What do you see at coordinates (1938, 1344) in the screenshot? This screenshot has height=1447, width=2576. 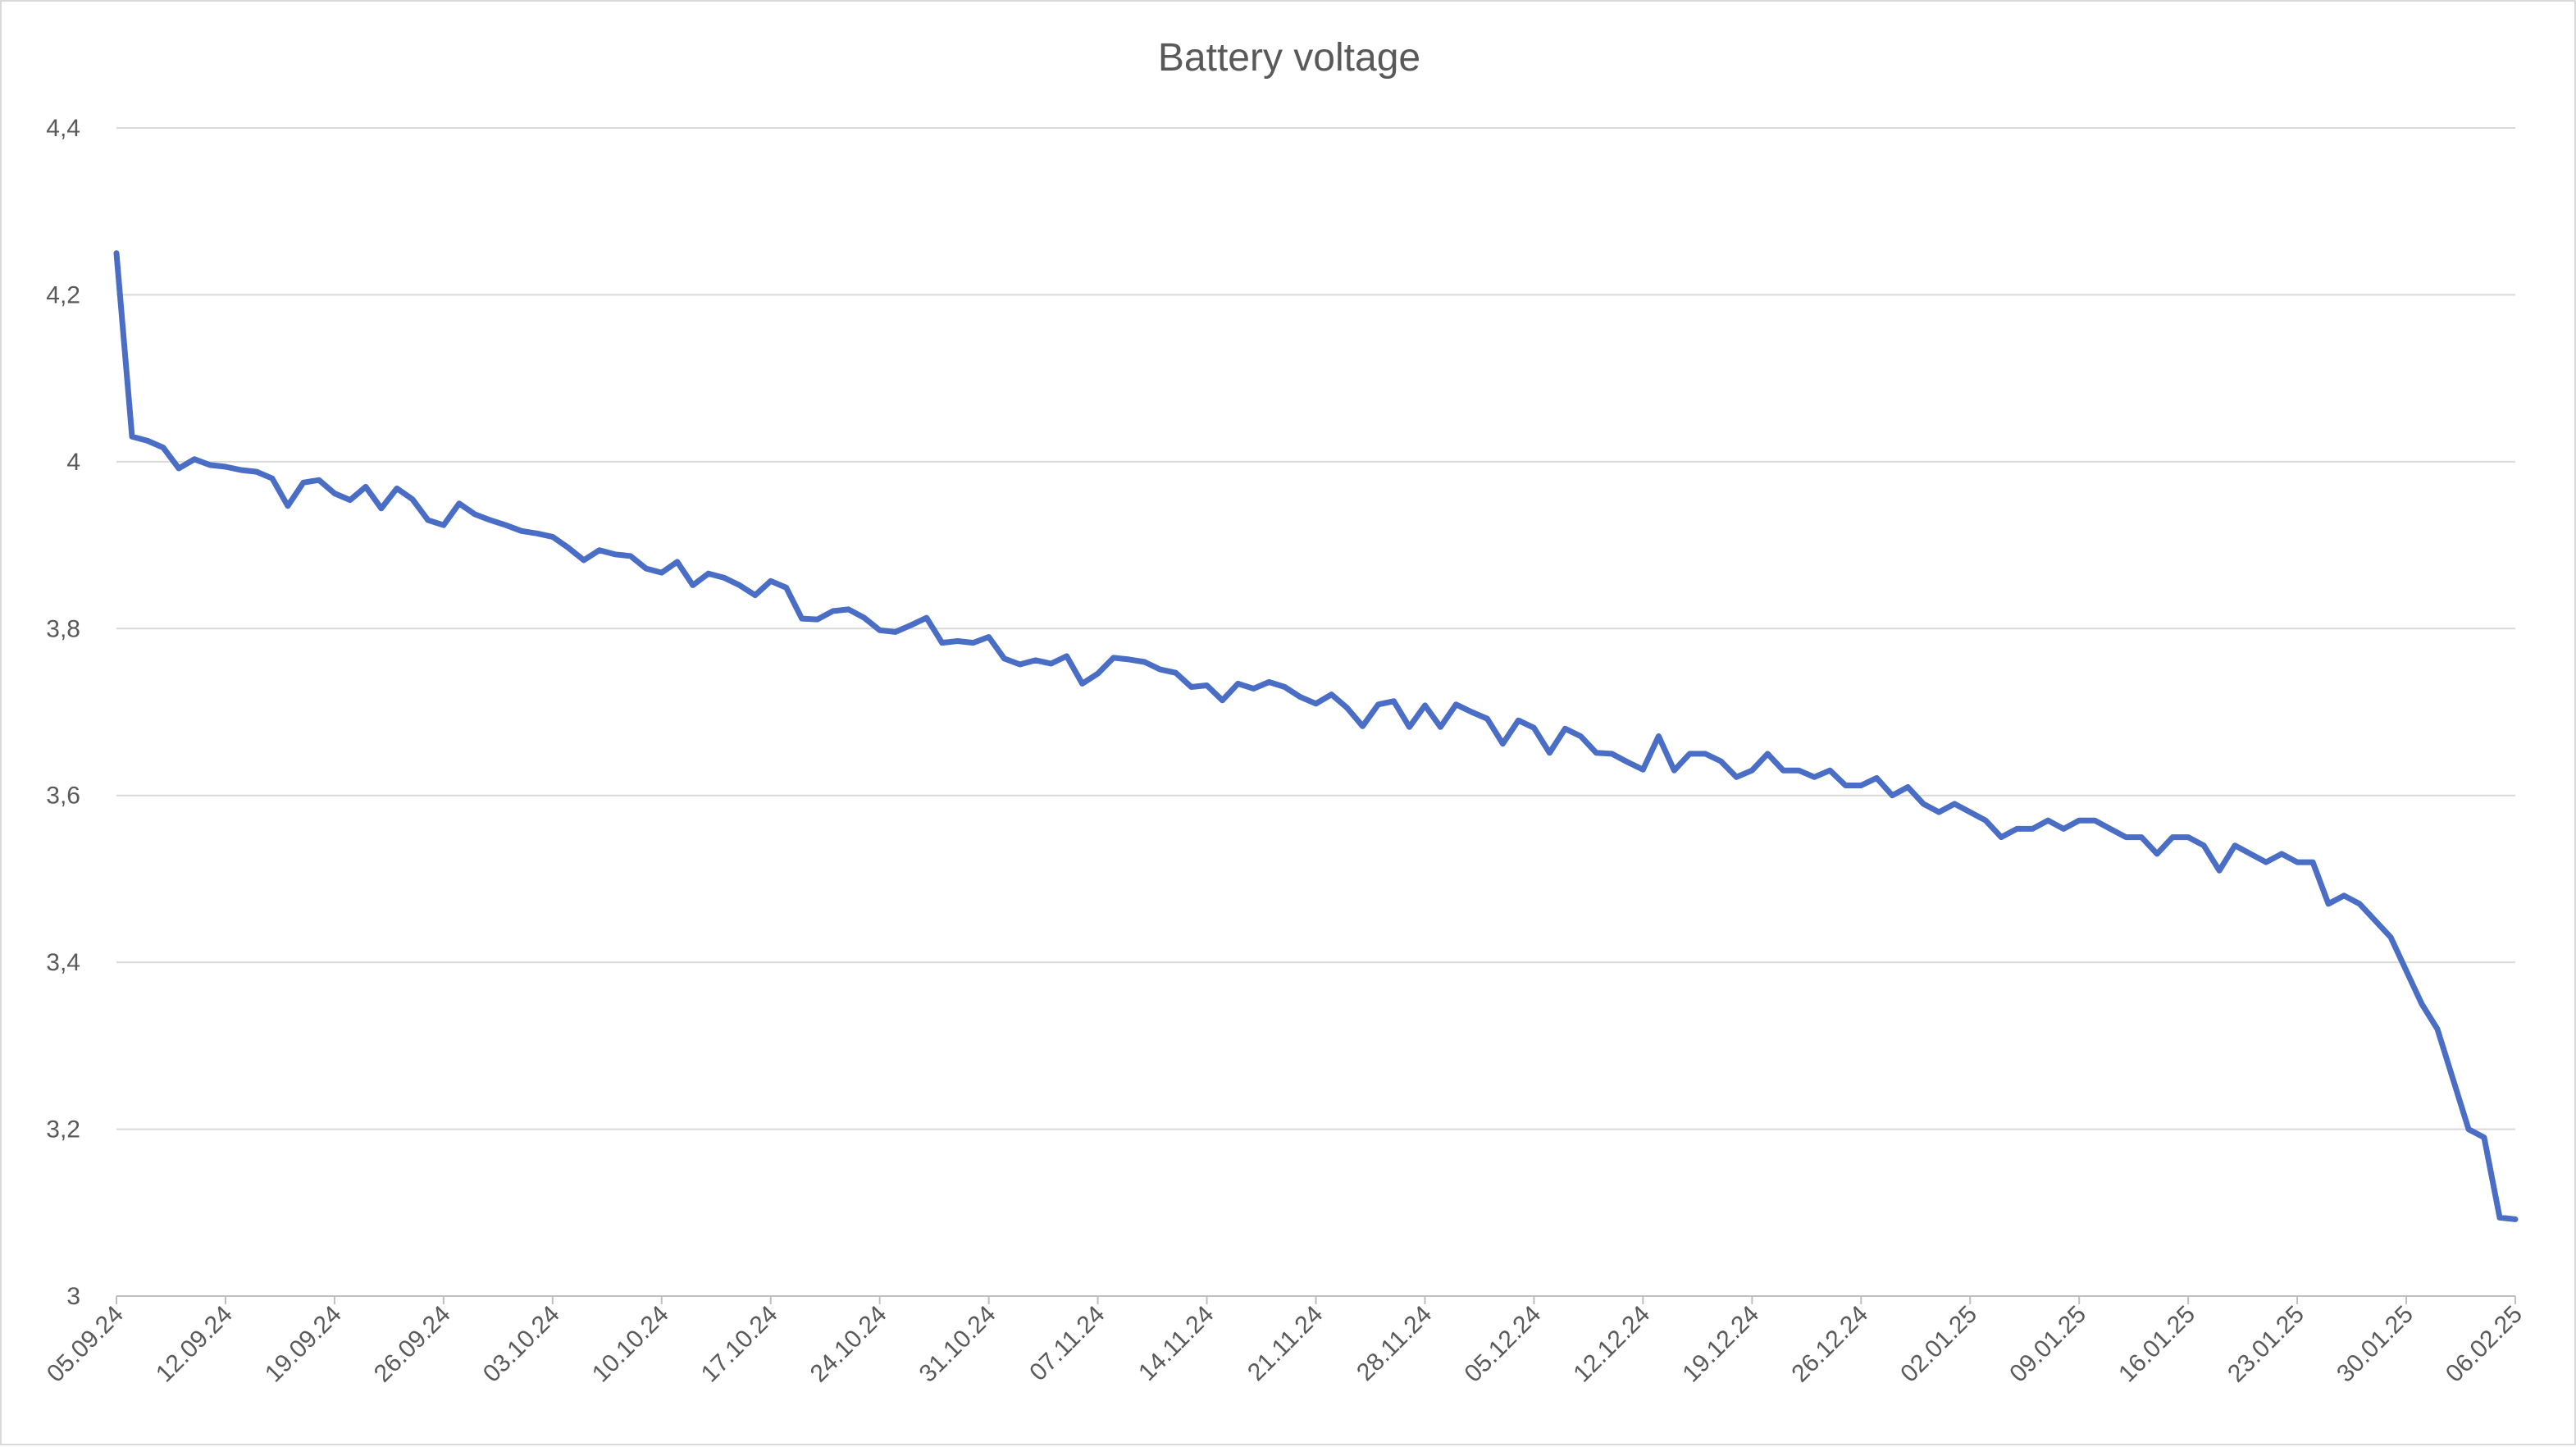 I see `x-tick-label: 02.01.25` at bounding box center [1938, 1344].